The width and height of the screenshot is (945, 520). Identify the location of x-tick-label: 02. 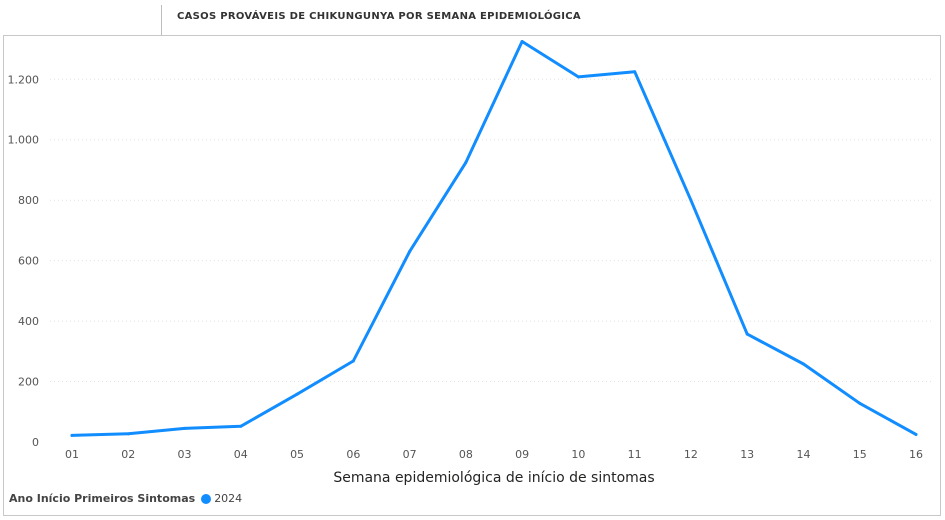
(128, 454).